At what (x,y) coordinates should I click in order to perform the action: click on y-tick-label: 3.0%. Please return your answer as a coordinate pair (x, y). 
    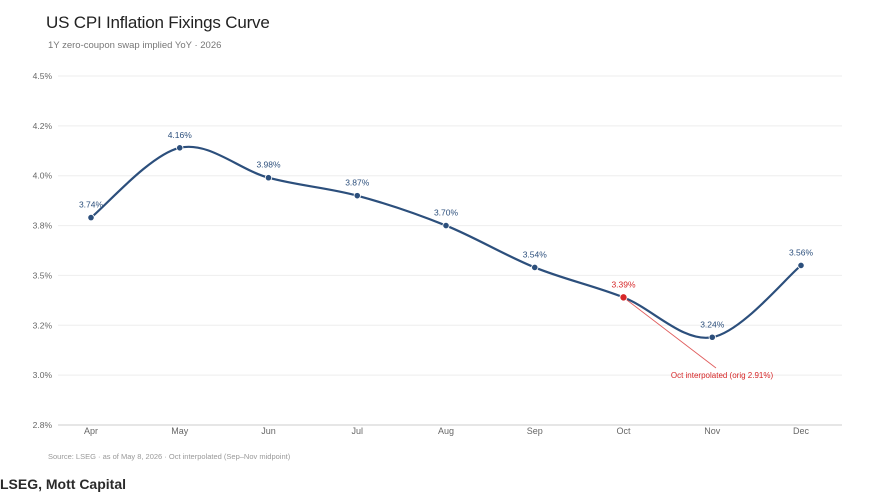
    Looking at the image, I should click on (43, 375).